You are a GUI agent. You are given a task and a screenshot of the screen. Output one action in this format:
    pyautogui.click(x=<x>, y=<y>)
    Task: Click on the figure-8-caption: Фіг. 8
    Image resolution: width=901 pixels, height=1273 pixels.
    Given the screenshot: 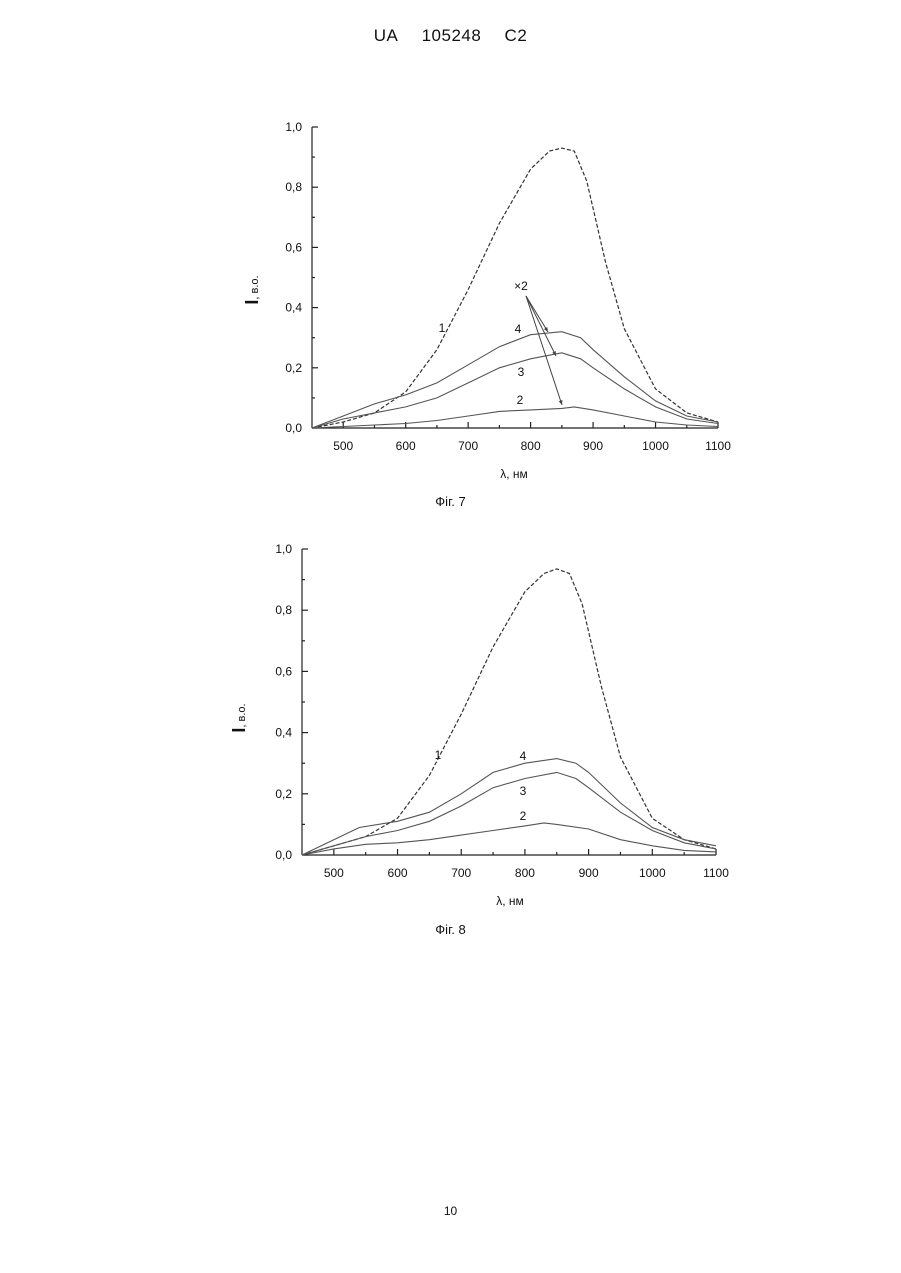 What is the action you would take?
    pyautogui.click(x=450, y=929)
    